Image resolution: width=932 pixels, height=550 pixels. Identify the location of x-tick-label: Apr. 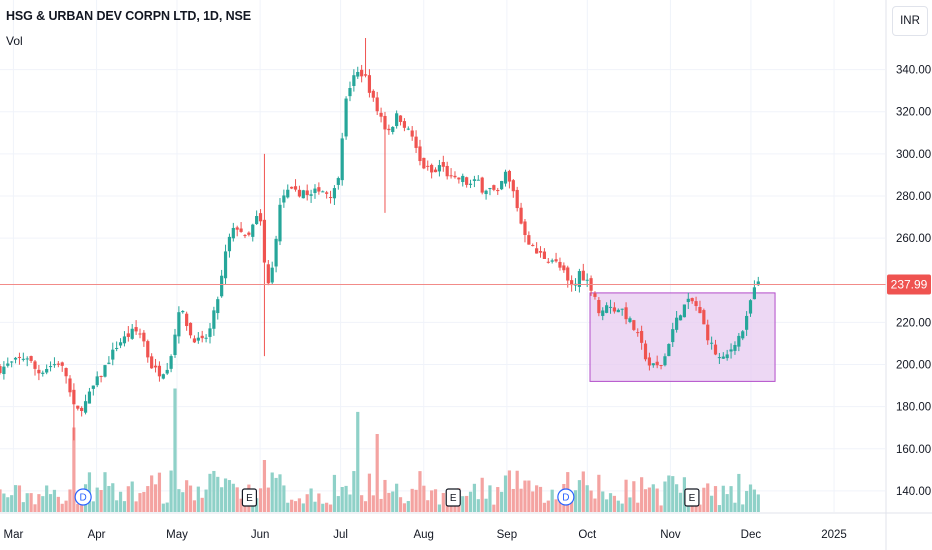
(97, 535).